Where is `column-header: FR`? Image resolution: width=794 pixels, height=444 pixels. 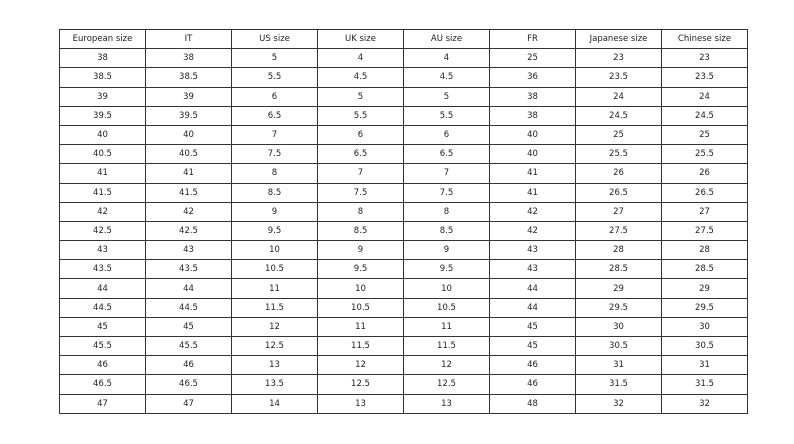 column-header: FR is located at coordinates (532, 39).